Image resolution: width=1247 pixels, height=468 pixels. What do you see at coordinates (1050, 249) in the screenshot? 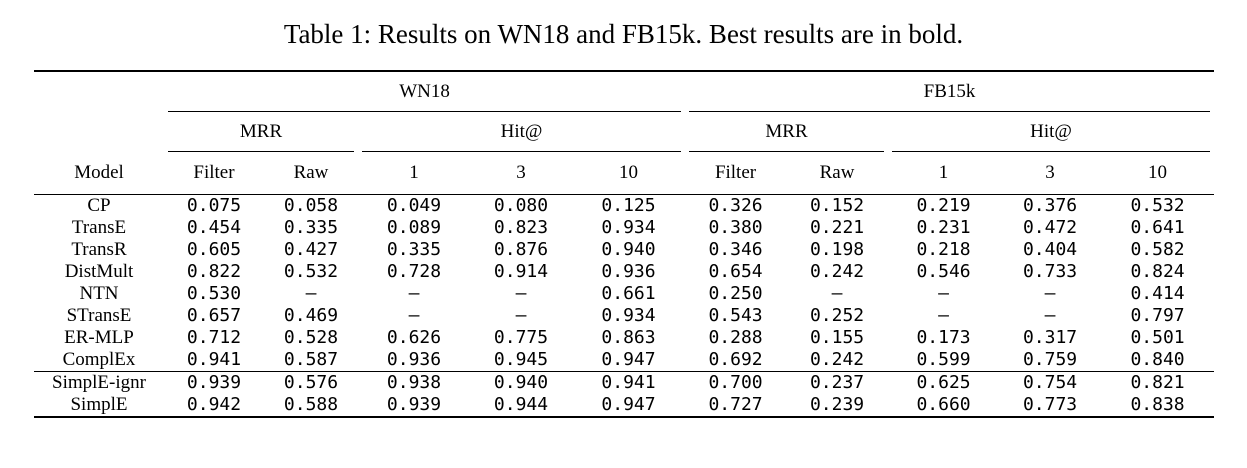
I see `value-cell-fb15k-hit3: 0.404` at bounding box center [1050, 249].